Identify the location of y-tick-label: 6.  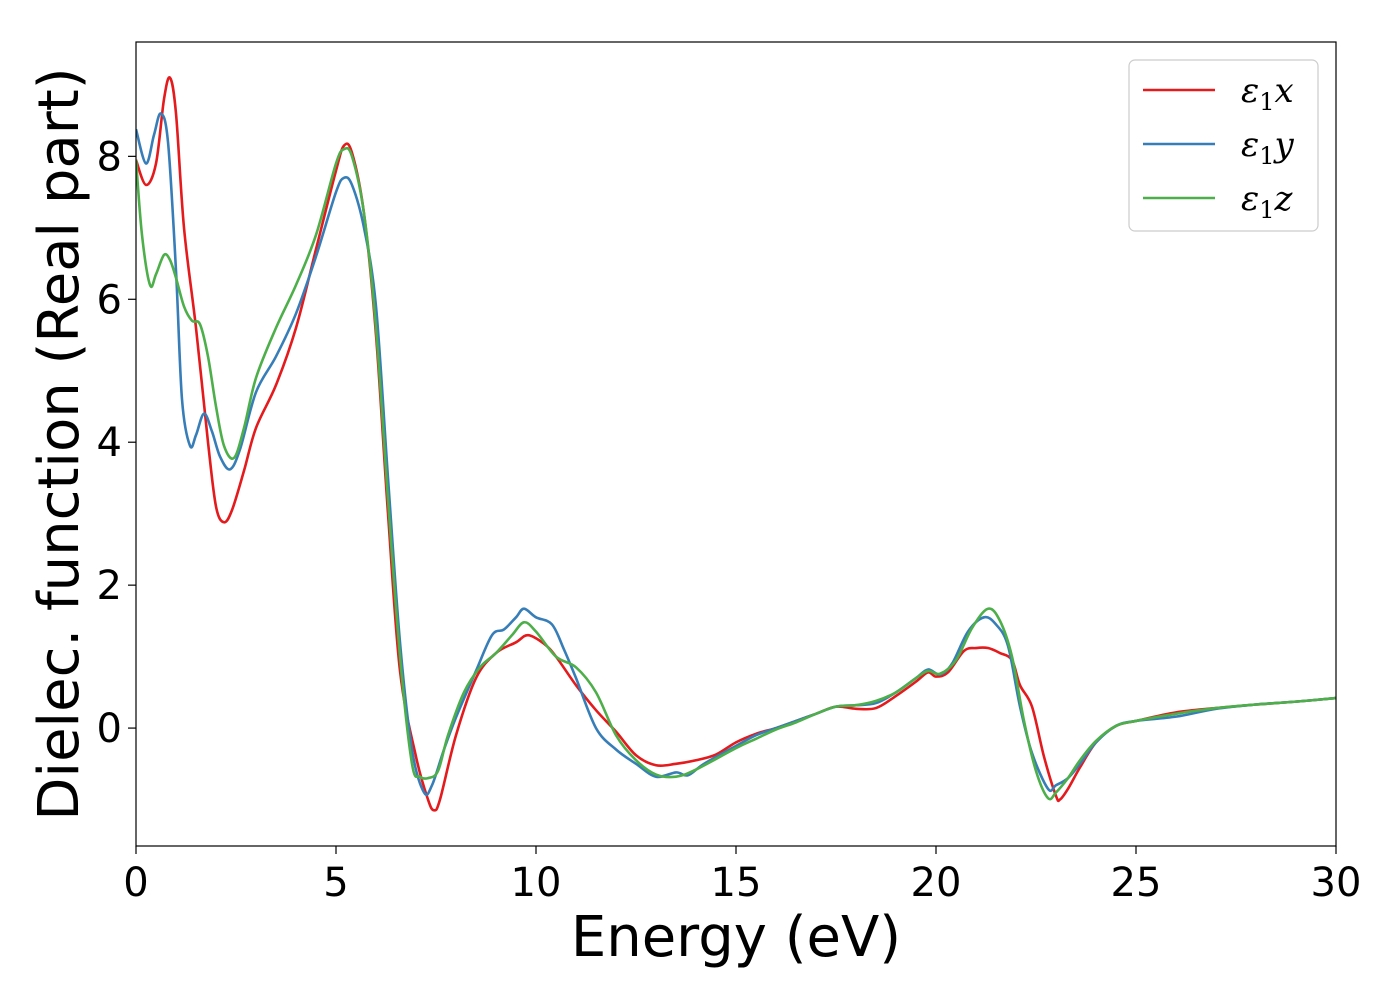
(109, 300).